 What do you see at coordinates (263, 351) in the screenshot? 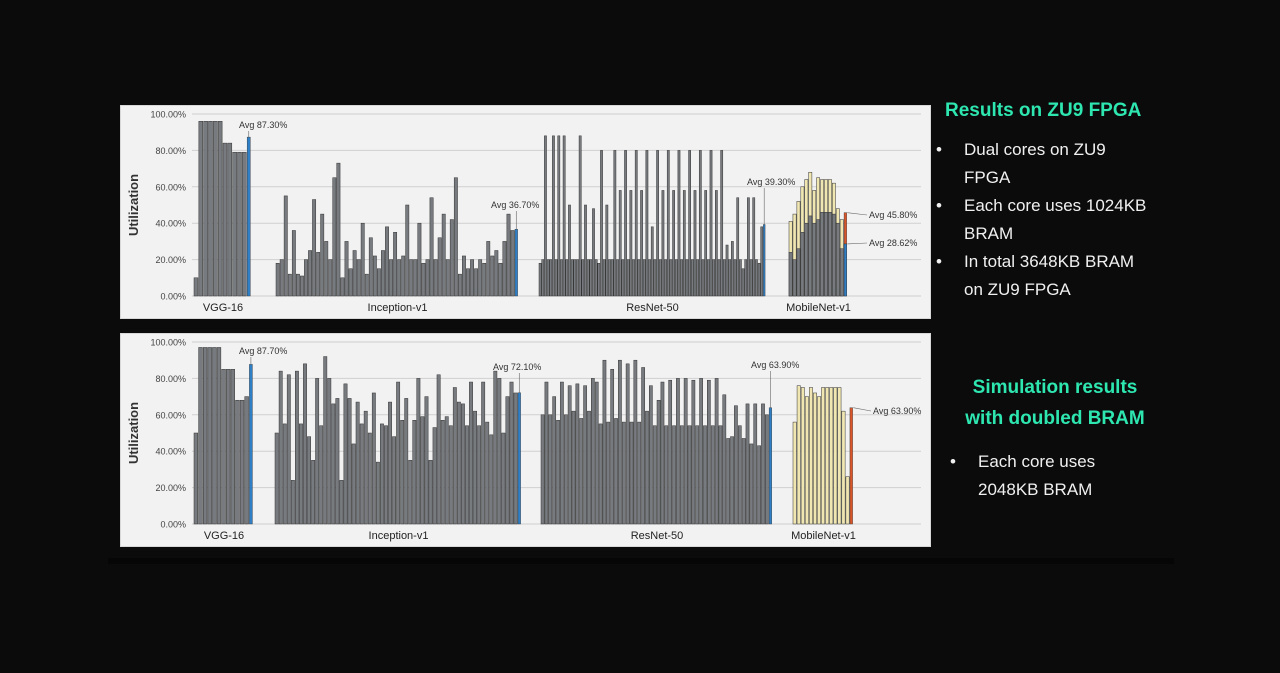
I see `avg-label: Avg 87.70%` at bounding box center [263, 351].